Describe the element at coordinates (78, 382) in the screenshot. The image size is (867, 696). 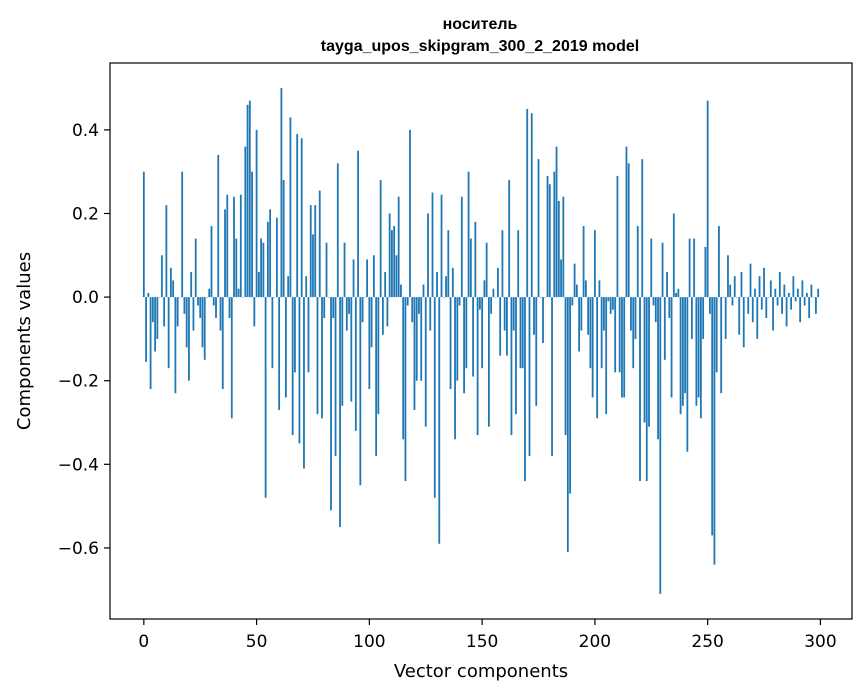
I see `y-tick-label-3: −0.2` at that location.